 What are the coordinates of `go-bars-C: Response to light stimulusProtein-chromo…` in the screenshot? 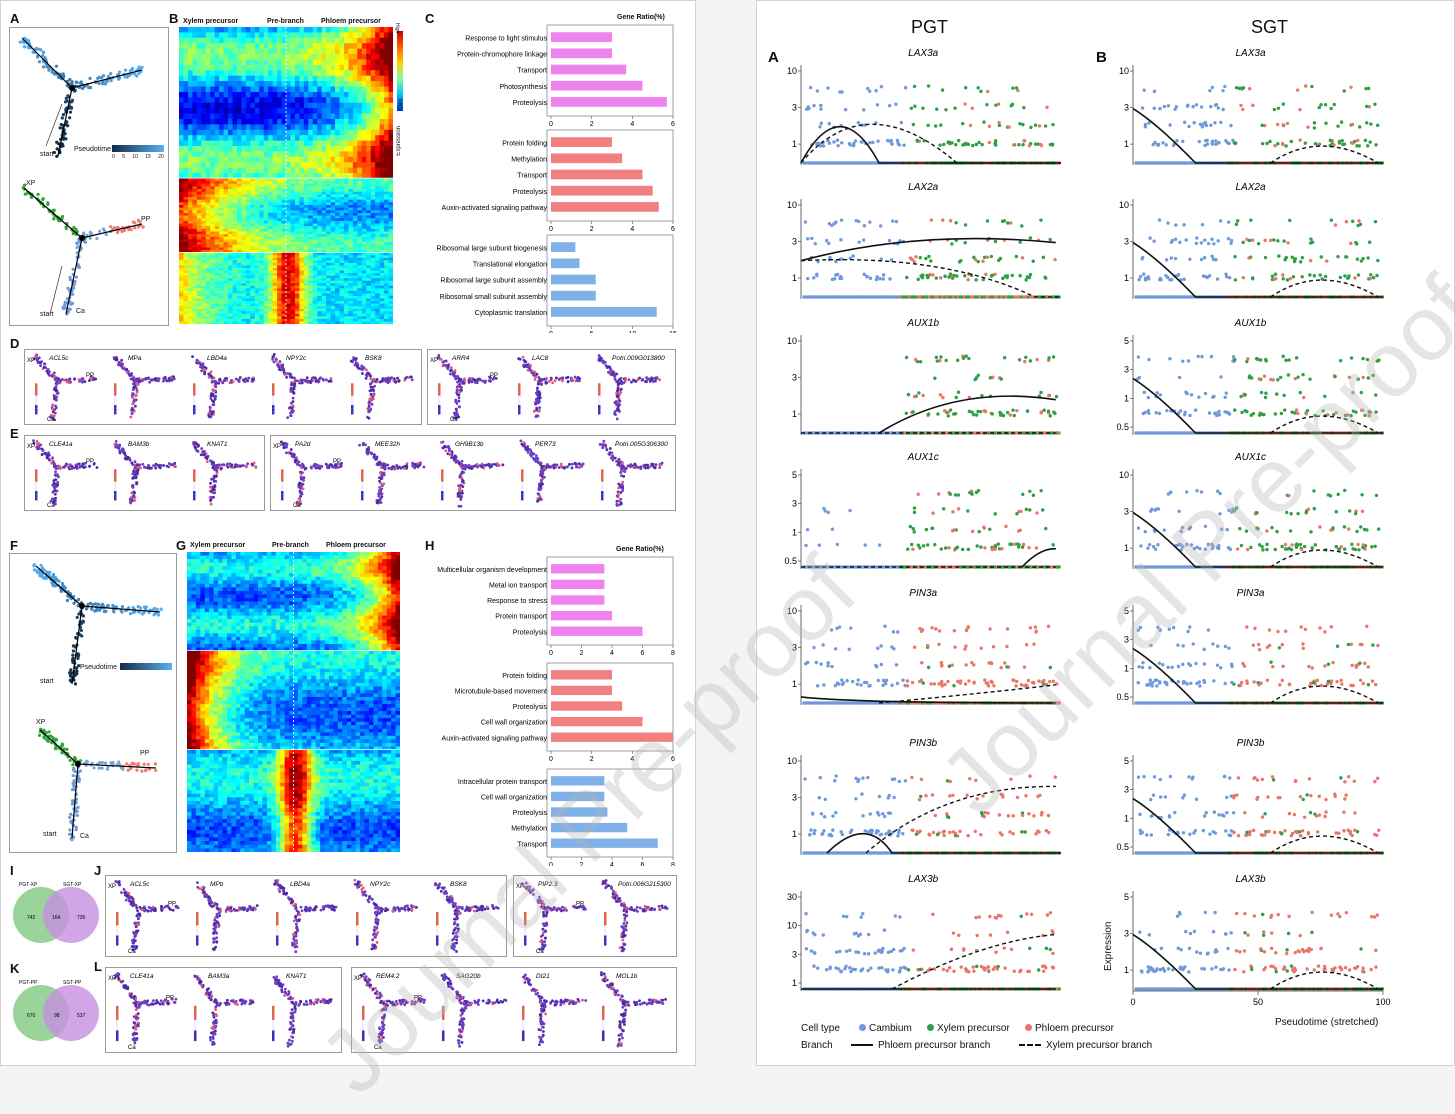 It's located at (546, 177).